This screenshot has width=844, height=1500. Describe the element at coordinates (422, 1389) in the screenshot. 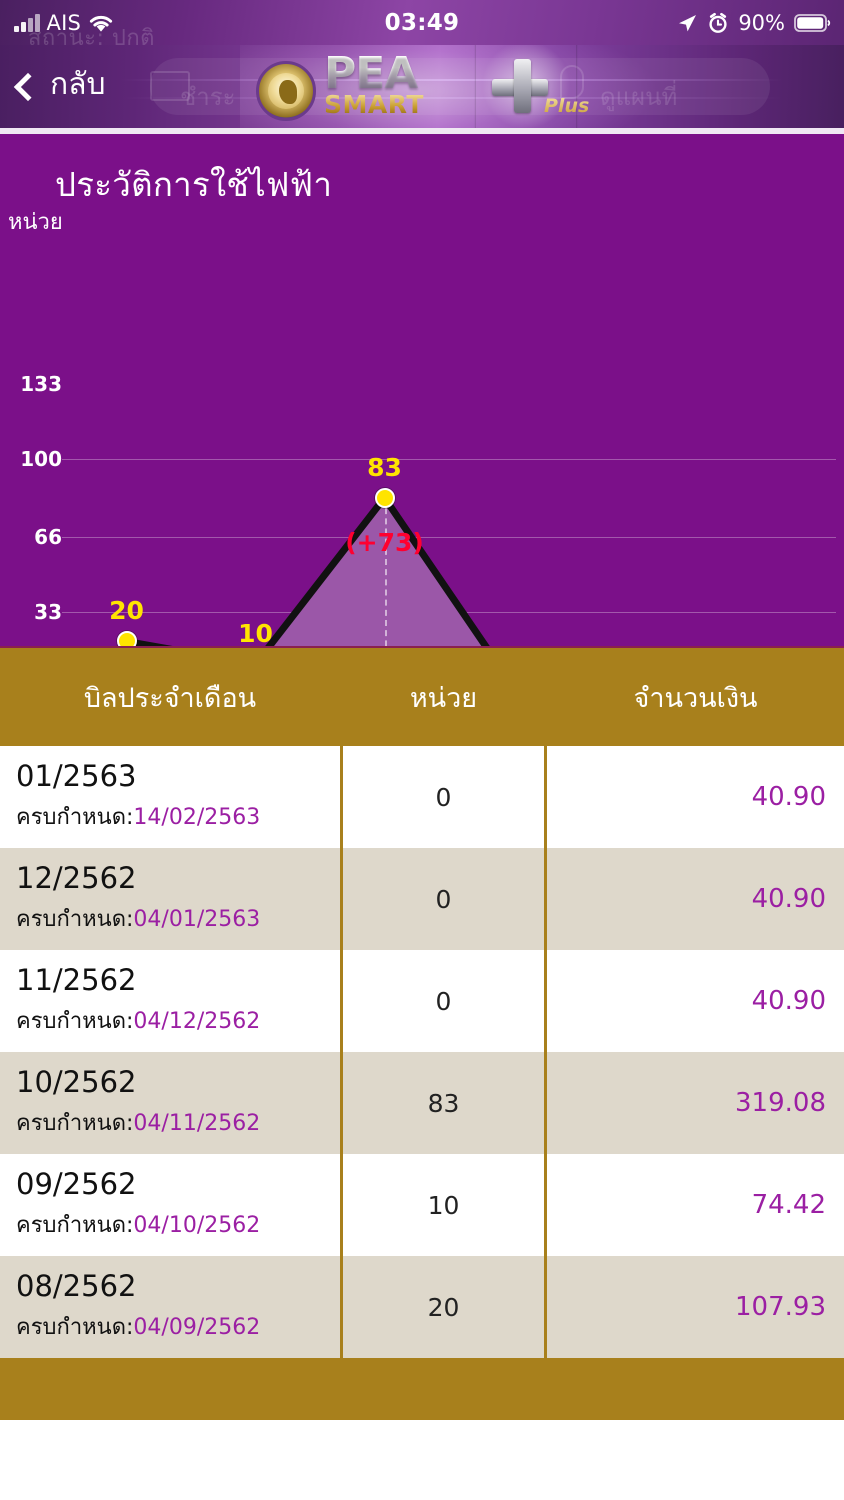

I see `table-footer-bar` at that location.